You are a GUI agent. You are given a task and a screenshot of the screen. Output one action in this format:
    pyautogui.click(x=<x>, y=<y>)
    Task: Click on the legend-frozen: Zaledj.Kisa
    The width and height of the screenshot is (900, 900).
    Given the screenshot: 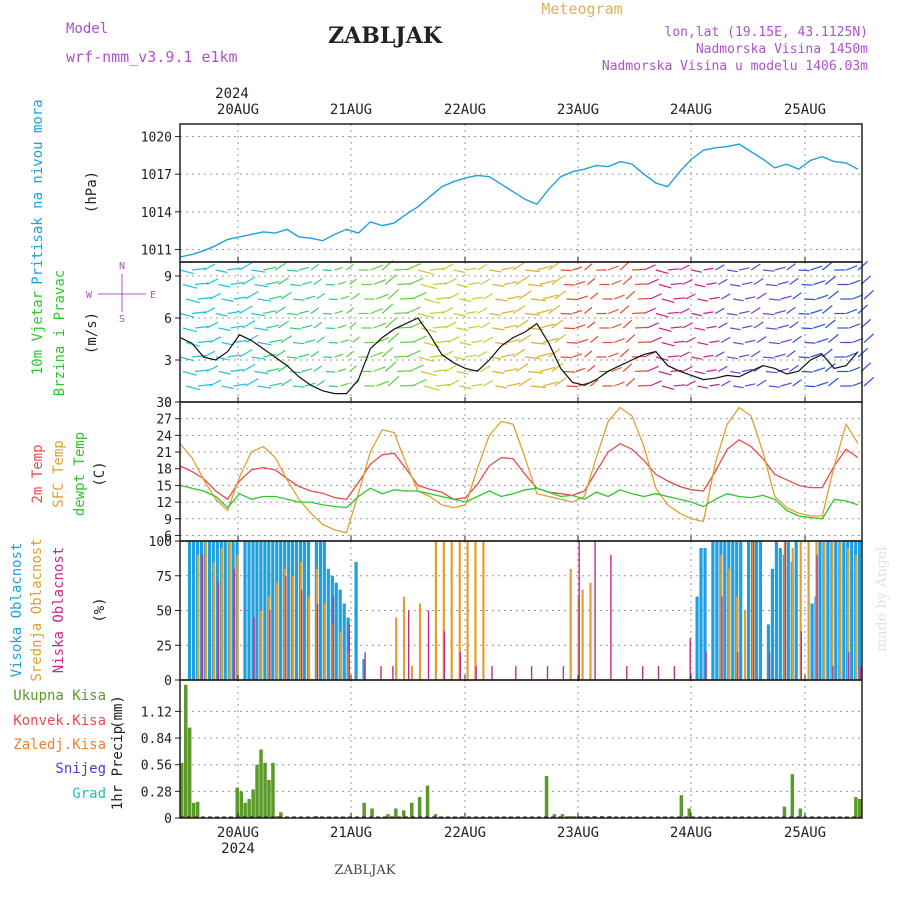 What is the action you would take?
    pyautogui.click(x=59, y=745)
    